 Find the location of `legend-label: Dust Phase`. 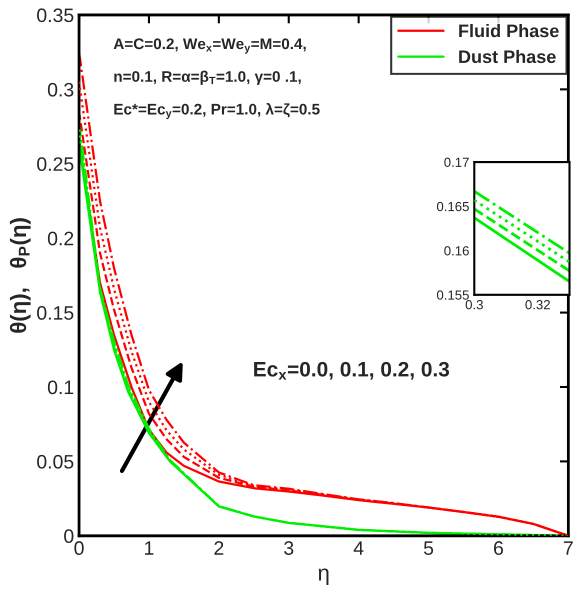

legend-label: Dust Phase is located at coordinates (507, 57).